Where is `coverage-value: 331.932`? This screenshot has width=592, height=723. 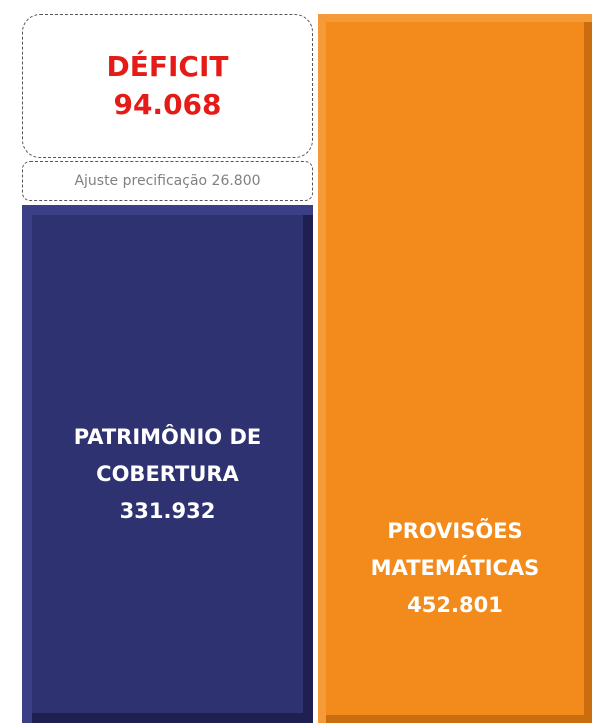 coverage-value: 331.932 is located at coordinates (167, 510).